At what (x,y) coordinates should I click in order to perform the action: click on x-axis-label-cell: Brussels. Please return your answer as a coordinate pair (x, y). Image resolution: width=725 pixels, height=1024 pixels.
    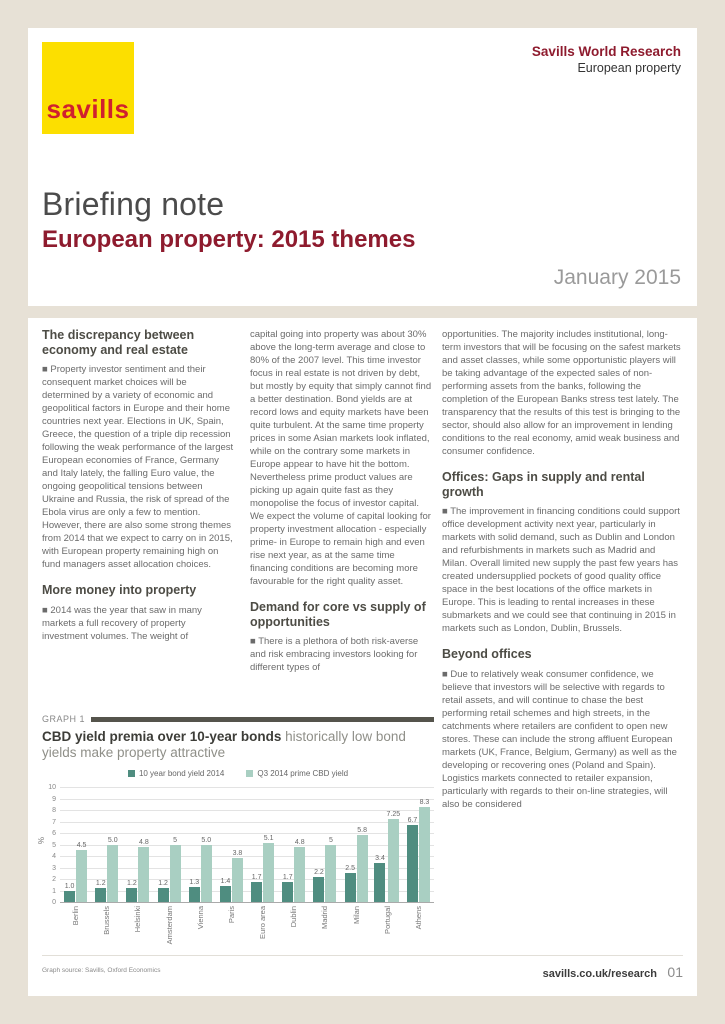
    Looking at the image, I should click on (106, 932).